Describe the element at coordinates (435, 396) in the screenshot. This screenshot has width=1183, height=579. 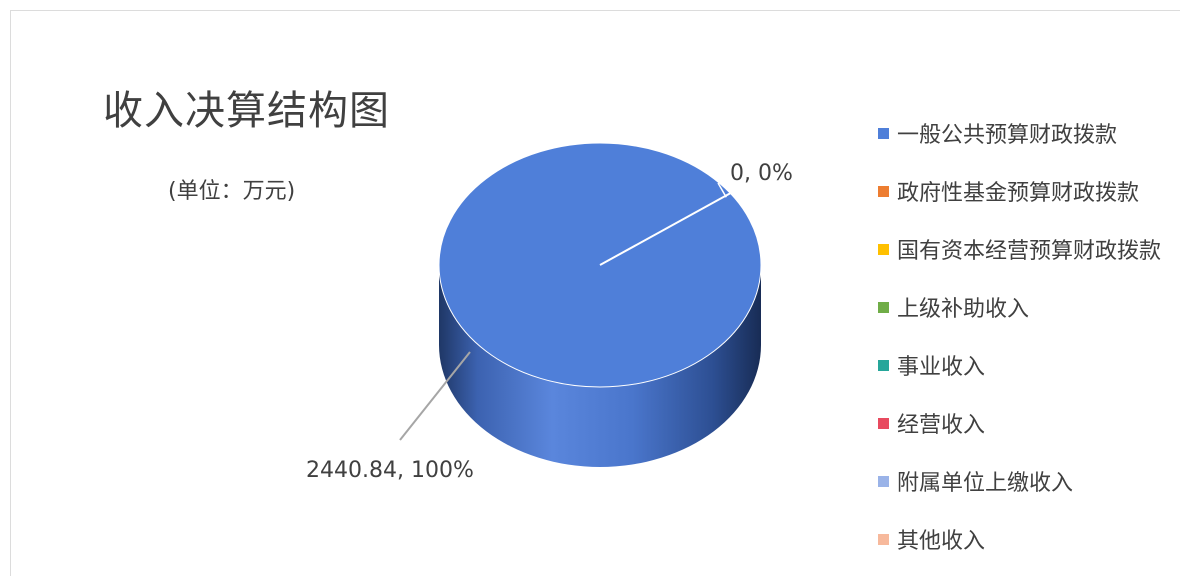
I see `data-label-leader-main` at that location.